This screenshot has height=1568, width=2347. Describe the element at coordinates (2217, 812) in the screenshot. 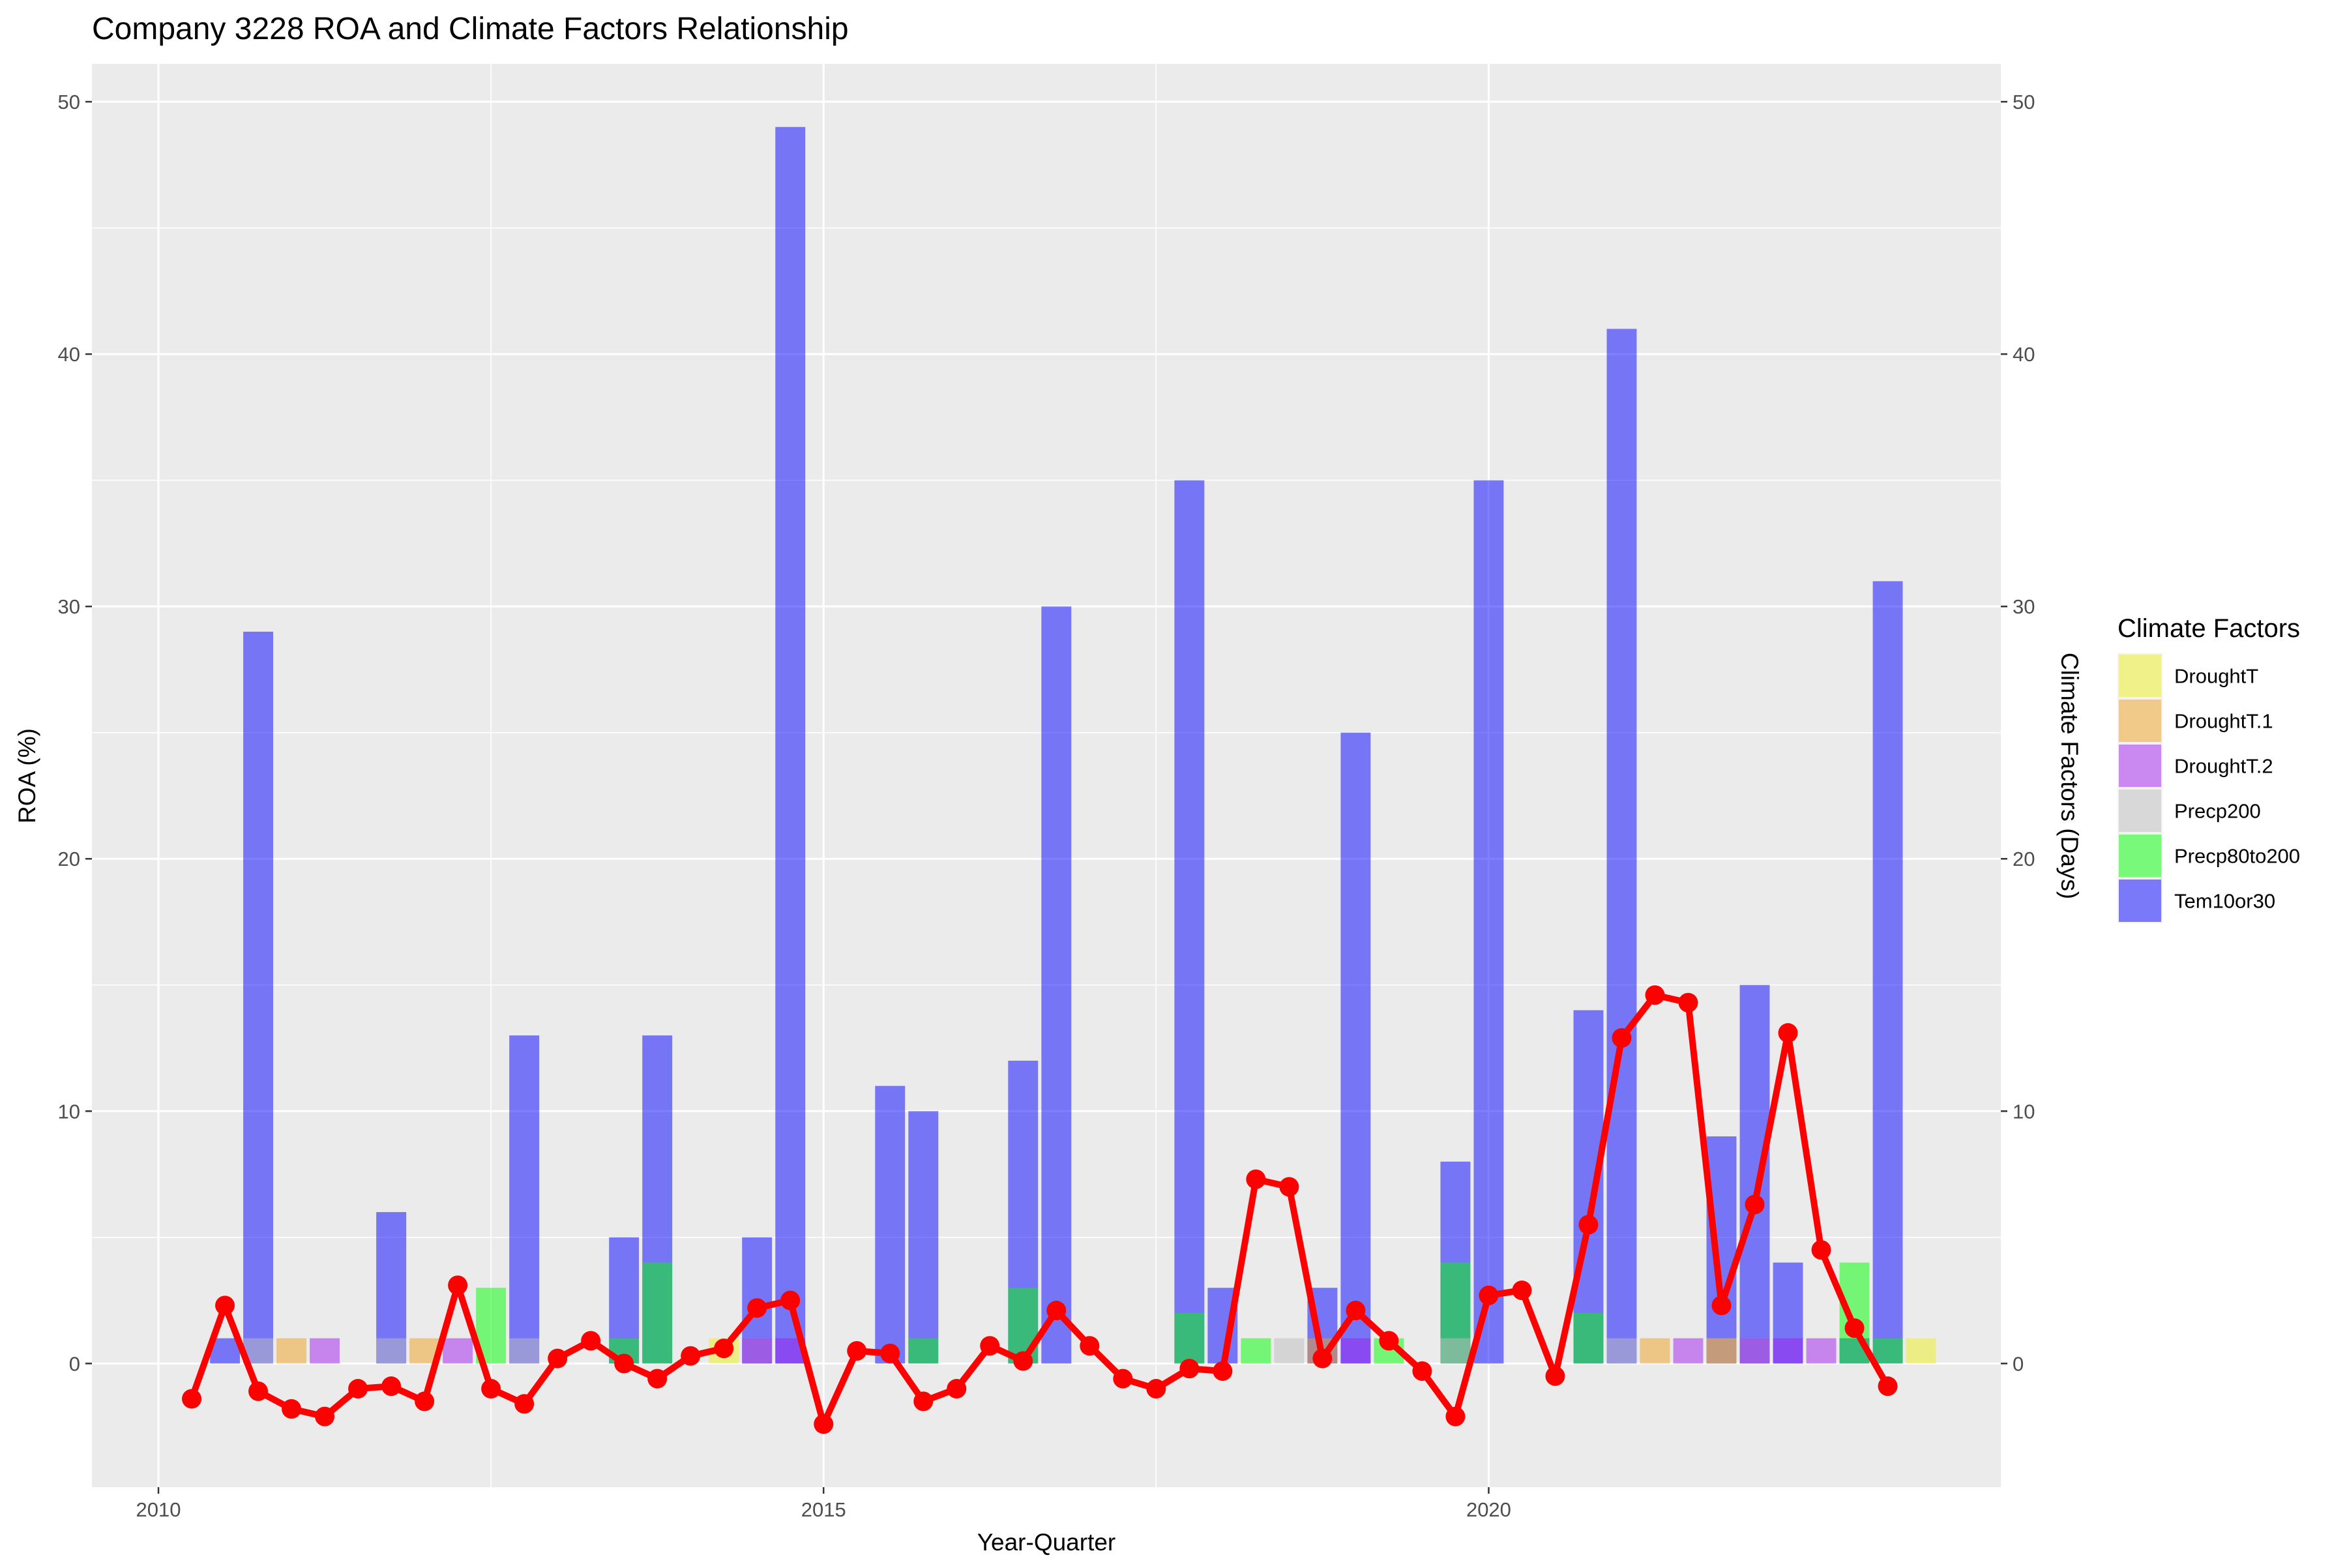

I see `legend-label: Precp200` at that location.